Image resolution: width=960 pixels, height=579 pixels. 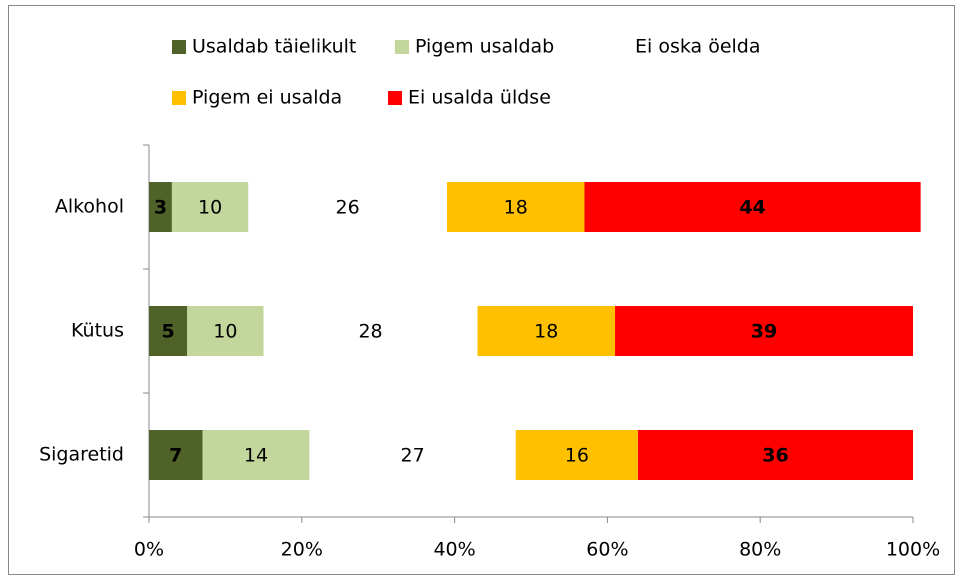 I want to click on data-label: 3, so click(x=160, y=208).